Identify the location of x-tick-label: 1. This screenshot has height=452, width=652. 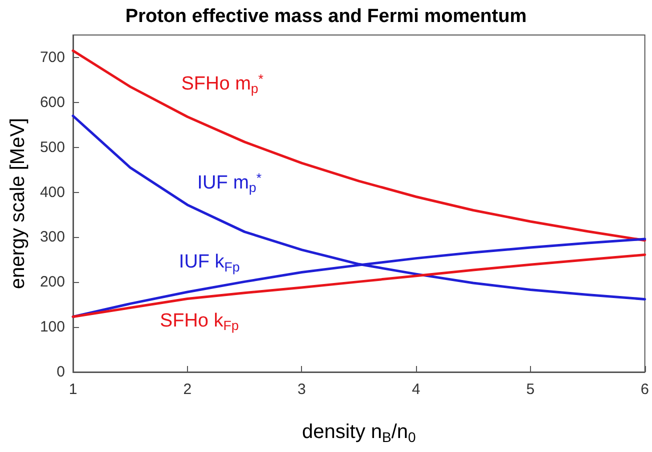
(73, 389).